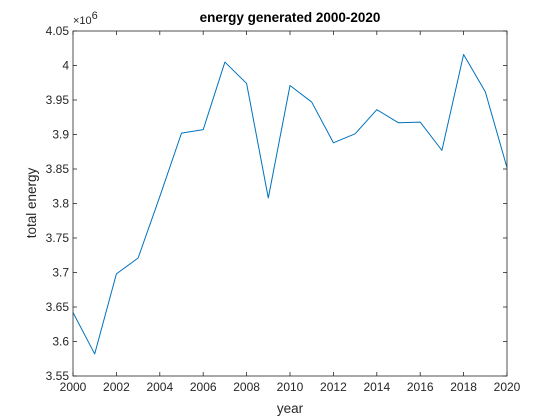  What do you see at coordinates (60, 342) in the screenshot?
I see `y-tick-label: 3.6` at bounding box center [60, 342].